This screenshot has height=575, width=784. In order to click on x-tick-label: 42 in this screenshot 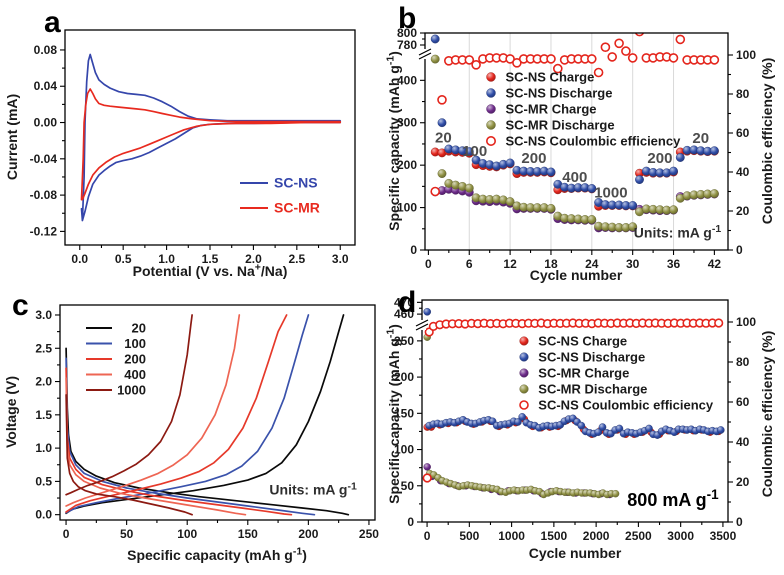, I will do `click(715, 264)`.